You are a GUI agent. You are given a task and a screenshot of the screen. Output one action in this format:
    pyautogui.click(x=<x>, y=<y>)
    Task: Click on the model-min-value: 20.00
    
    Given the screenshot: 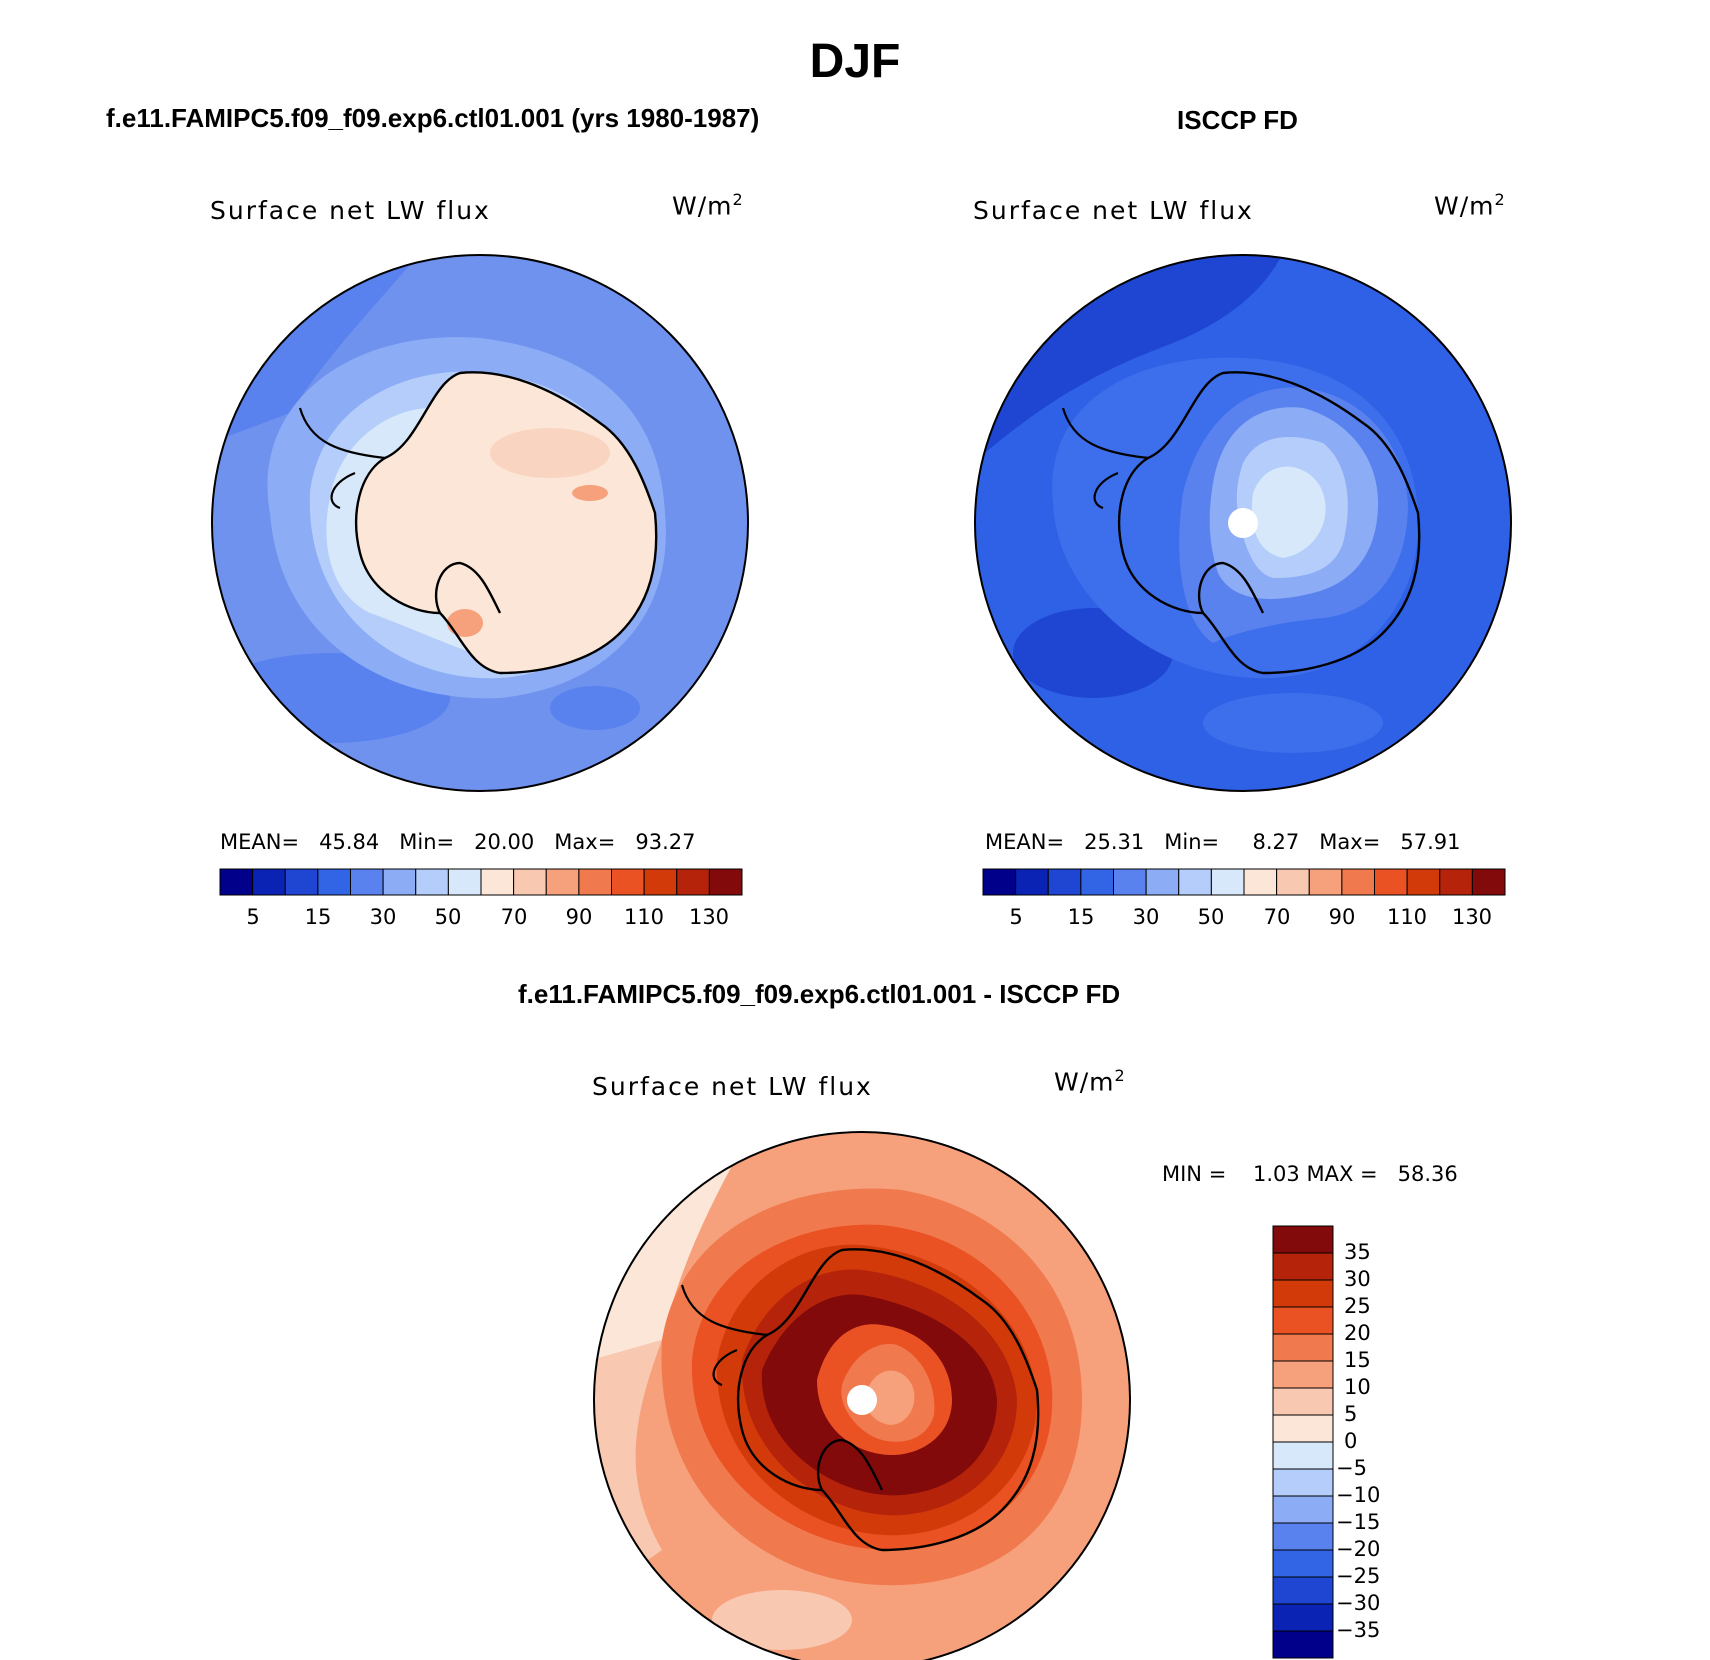 What is the action you would take?
    pyautogui.click(x=504, y=842)
    